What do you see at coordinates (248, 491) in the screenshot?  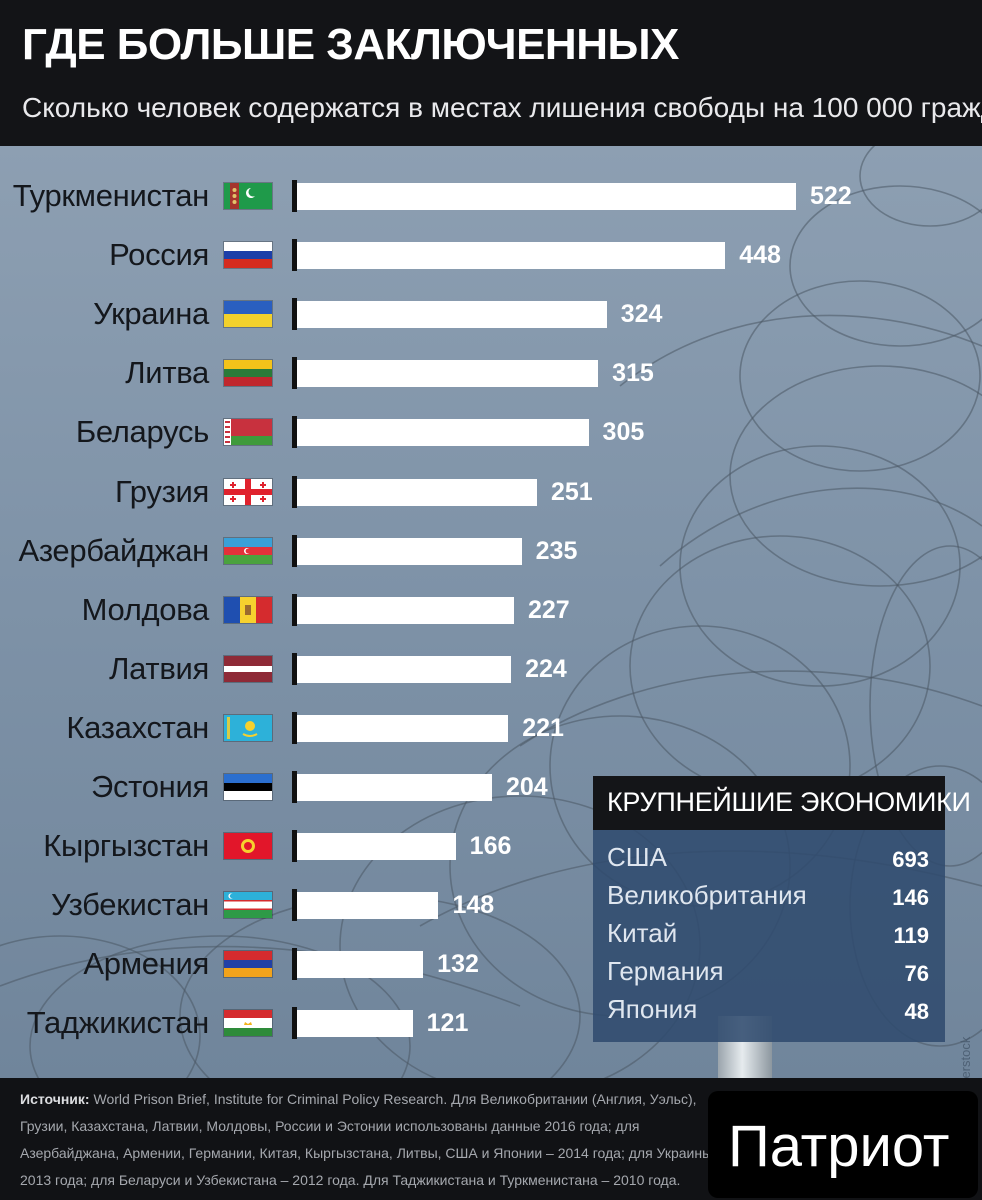 I see `georgia-flag-icon` at bounding box center [248, 491].